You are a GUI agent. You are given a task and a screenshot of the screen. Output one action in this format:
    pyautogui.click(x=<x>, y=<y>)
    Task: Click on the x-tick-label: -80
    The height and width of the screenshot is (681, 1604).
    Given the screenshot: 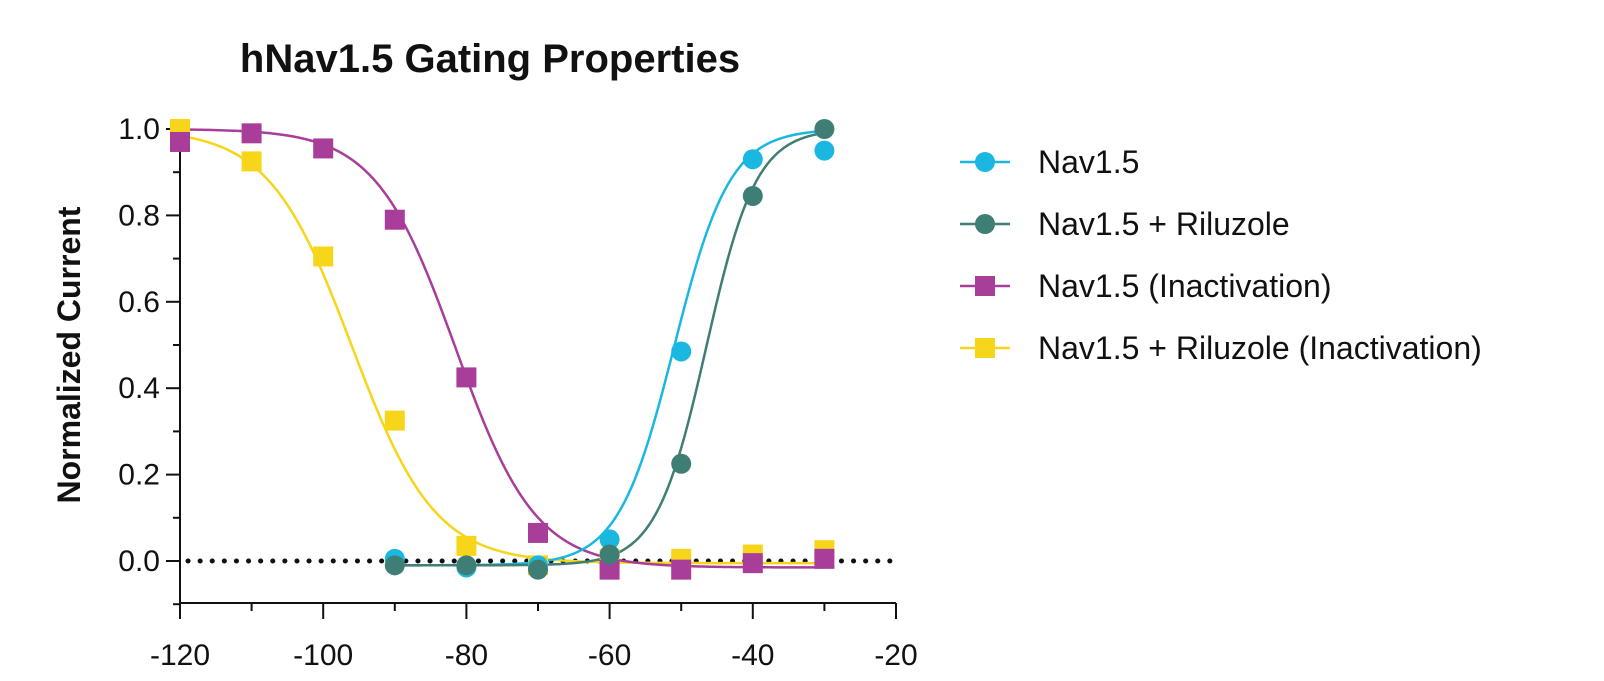 What is the action you would take?
    pyautogui.click(x=466, y=655)
    